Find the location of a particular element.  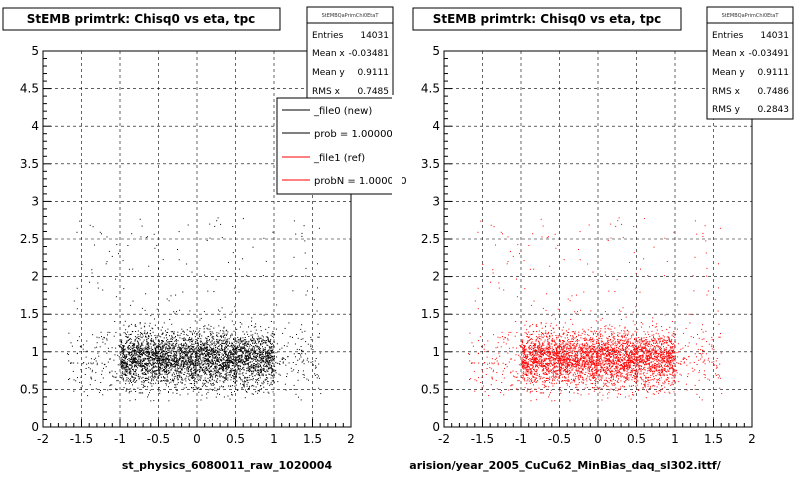

left-x-tick-label-0: -2 is located at coordinates (43, 439).